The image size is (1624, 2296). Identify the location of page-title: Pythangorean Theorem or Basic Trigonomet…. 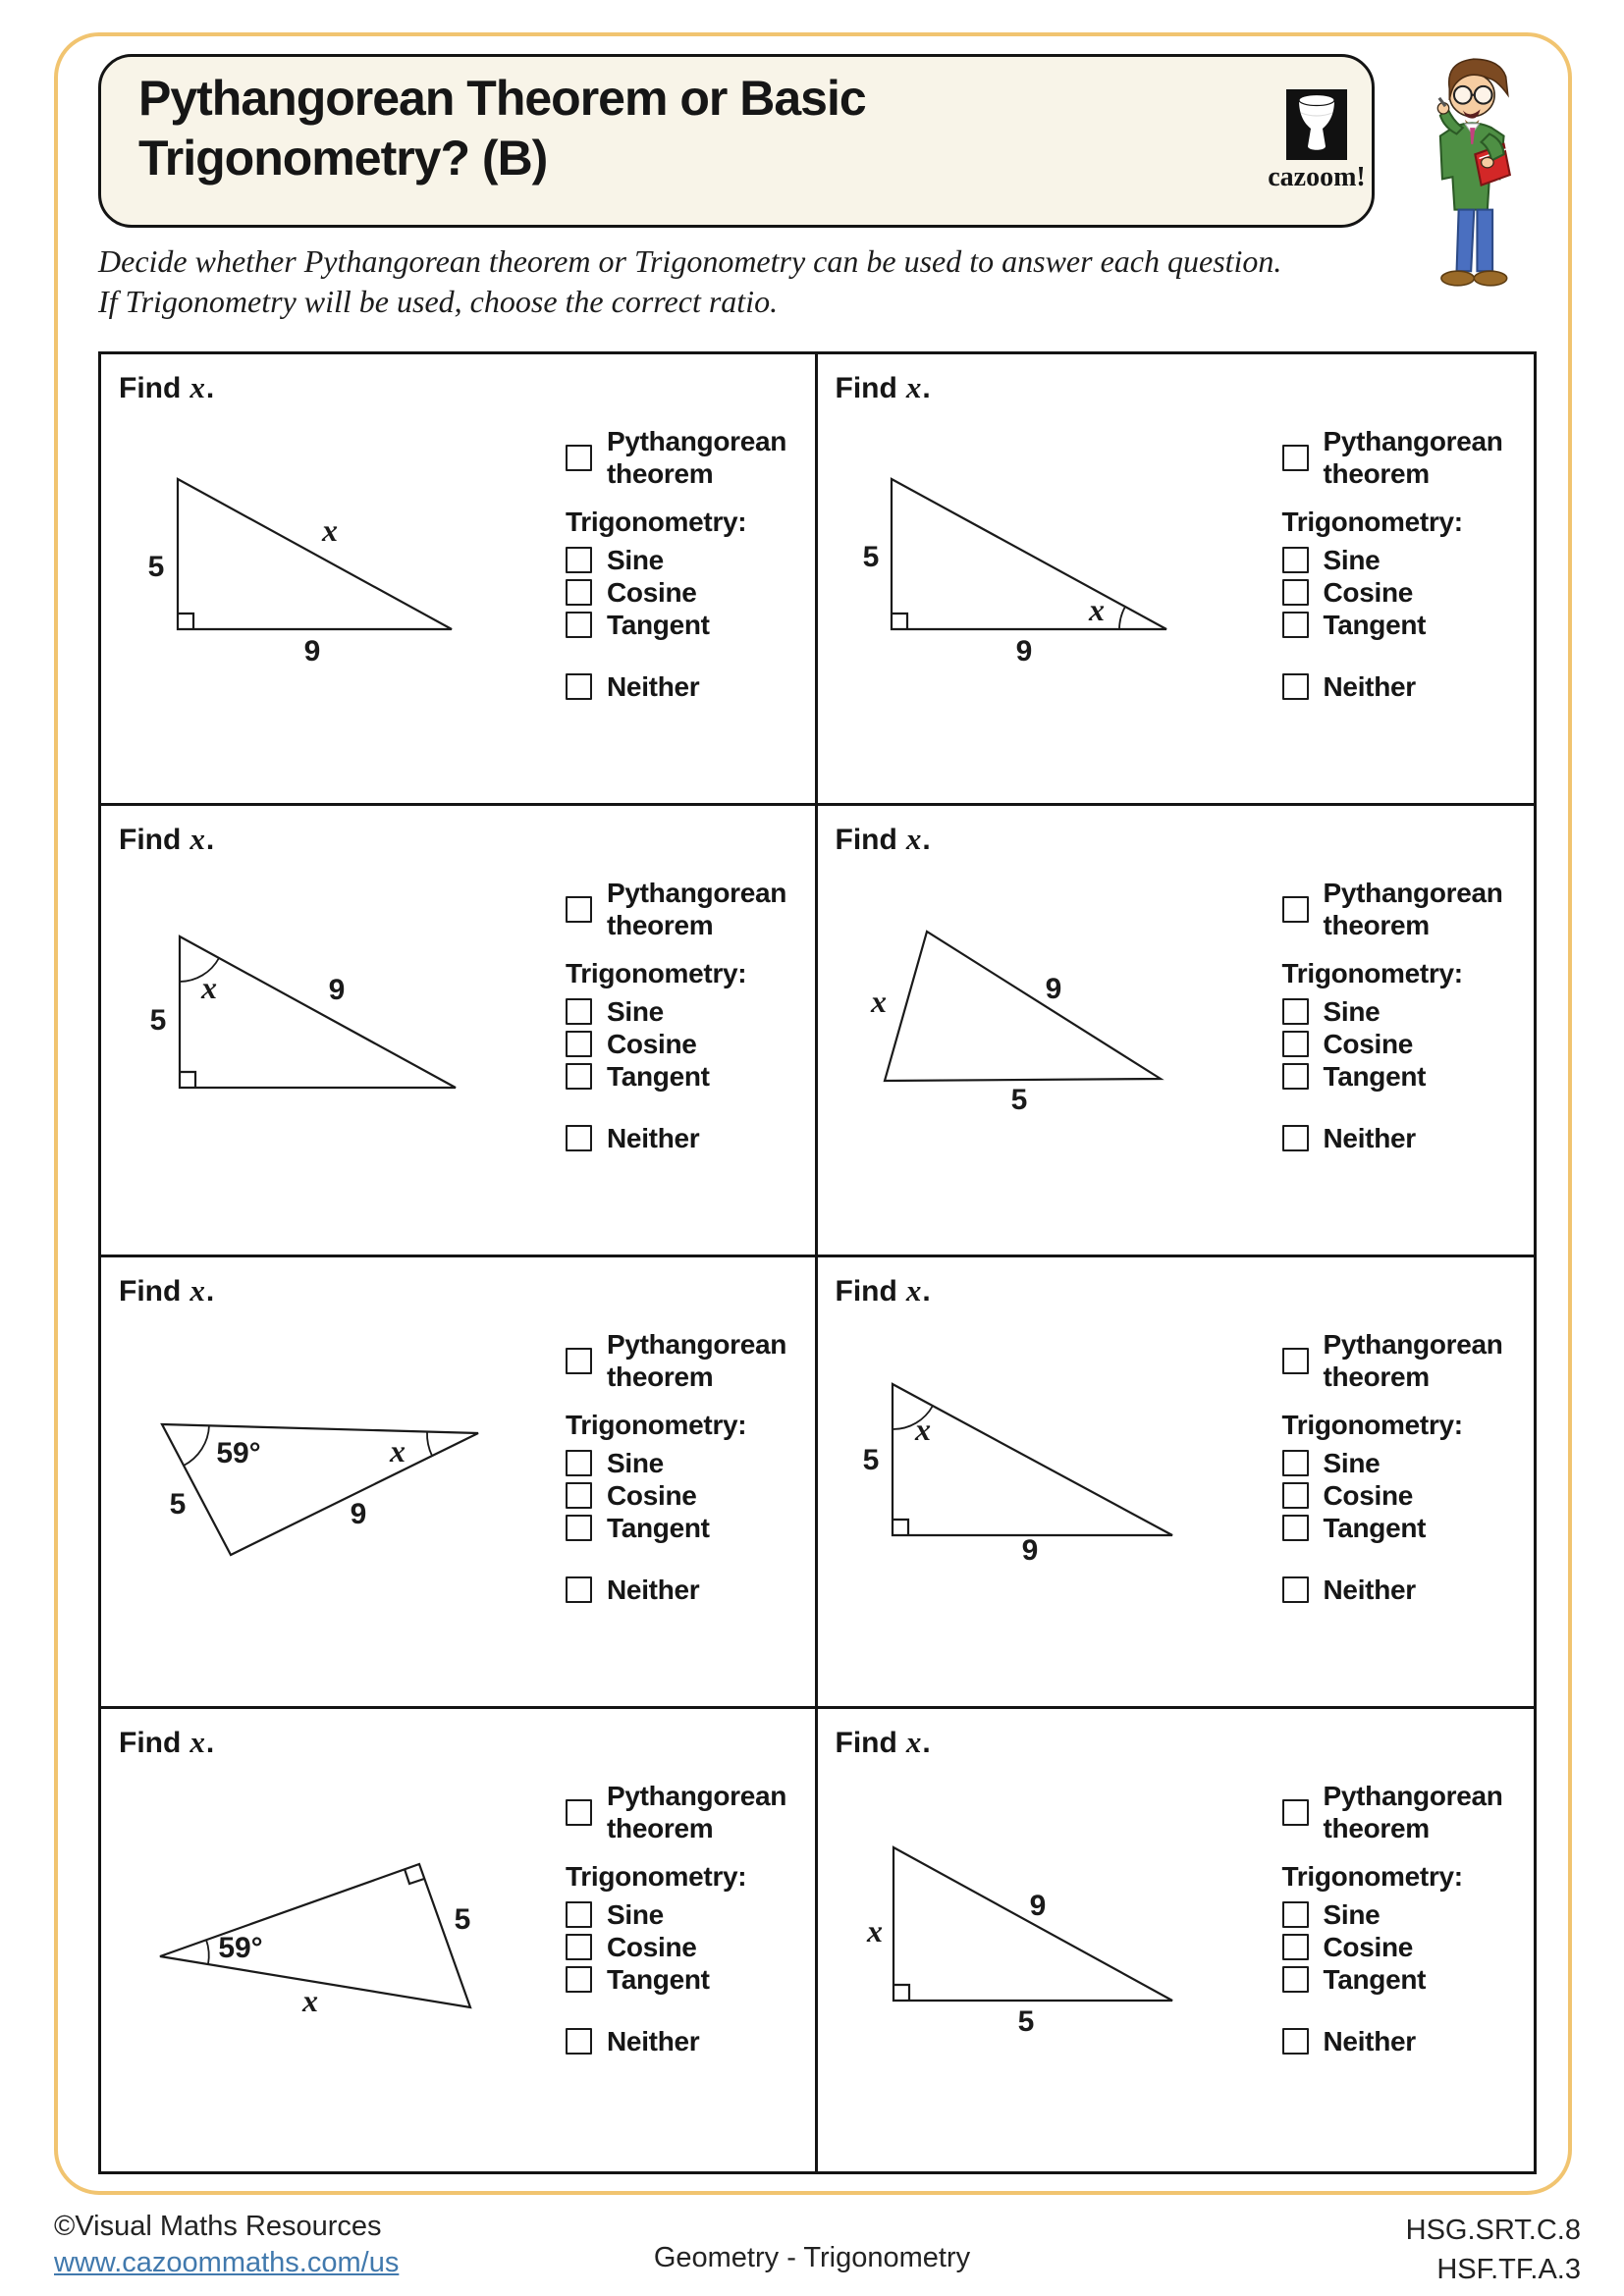
(502, 128).